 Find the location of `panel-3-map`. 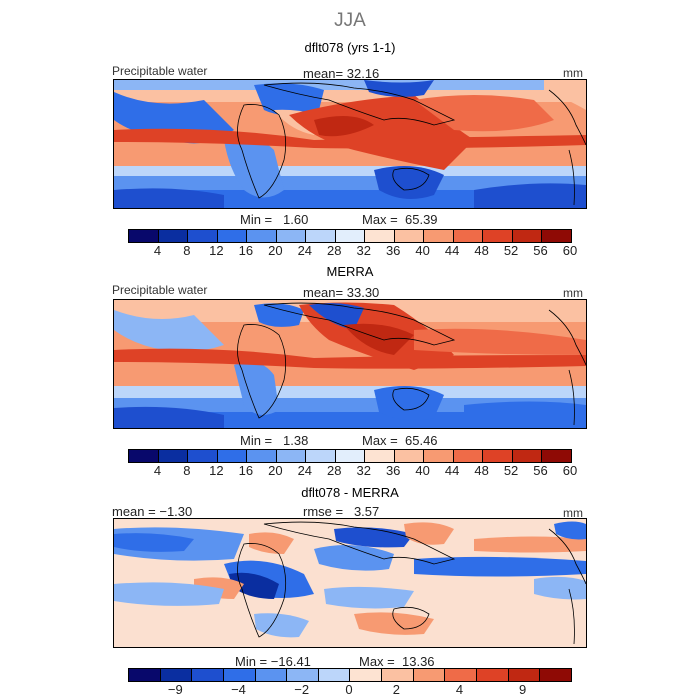

panel-3-map is located at coordinates (350, 583).